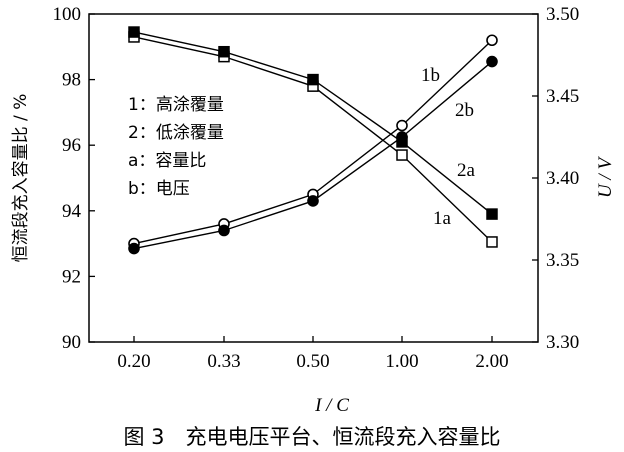 The width and height of the screenshot is (624, 452). What do you see at coordinates (312, 361) in the screenshot?
I see `x-tick-label: 0.50` at bounding box center [312, 361].